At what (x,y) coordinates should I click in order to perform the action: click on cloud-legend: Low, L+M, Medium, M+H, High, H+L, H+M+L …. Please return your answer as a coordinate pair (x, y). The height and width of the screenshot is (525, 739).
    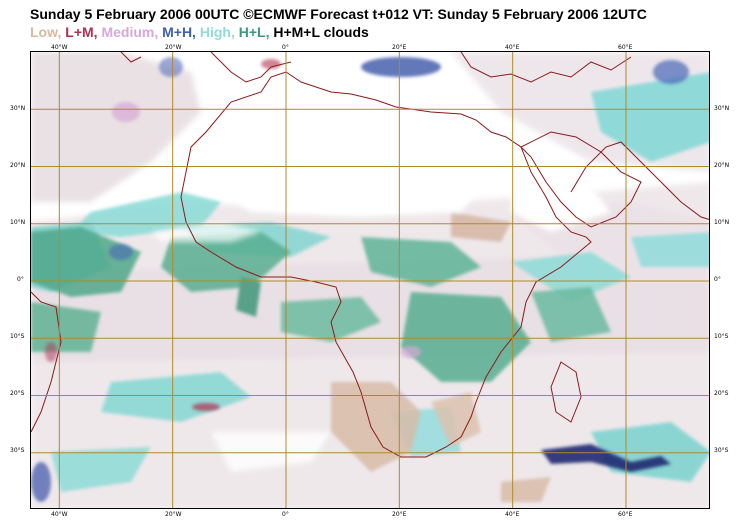
    Looking at the image, I should click on (199, 32).